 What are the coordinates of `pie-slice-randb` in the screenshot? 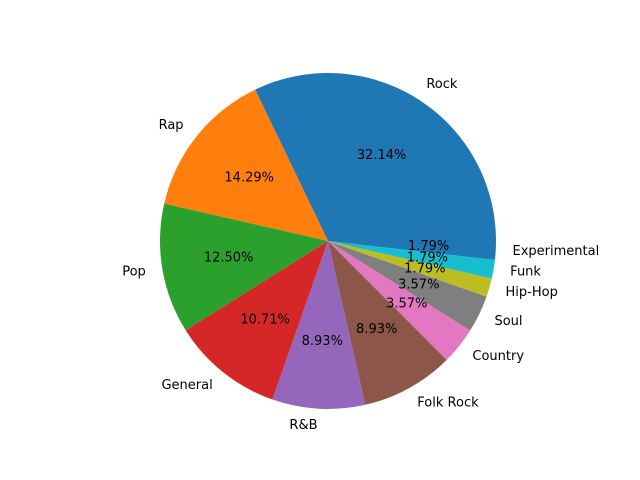 It's located at (319, 325).